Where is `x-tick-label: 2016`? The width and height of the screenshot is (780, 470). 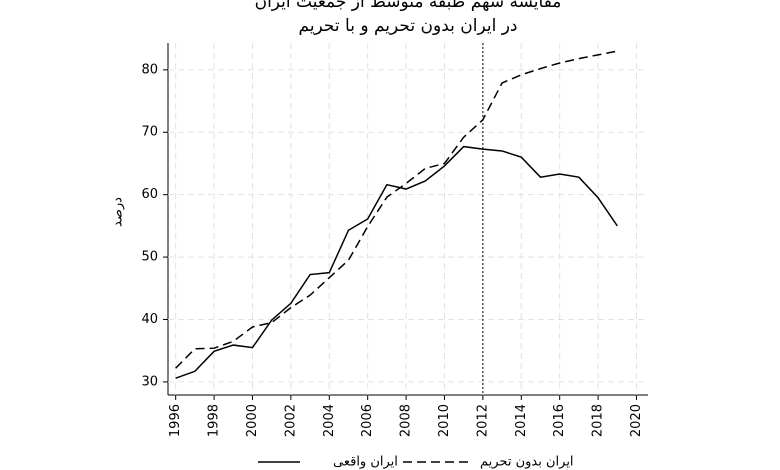
x-tick-label: 2016 is located at coordinates (559, 420).